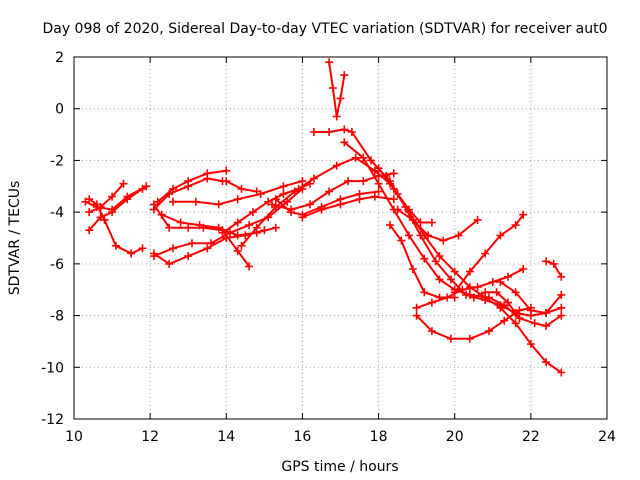  Describe the element at coordinates (226, 437) in the screenshot. I see `x-tick-label: 14` at that location.